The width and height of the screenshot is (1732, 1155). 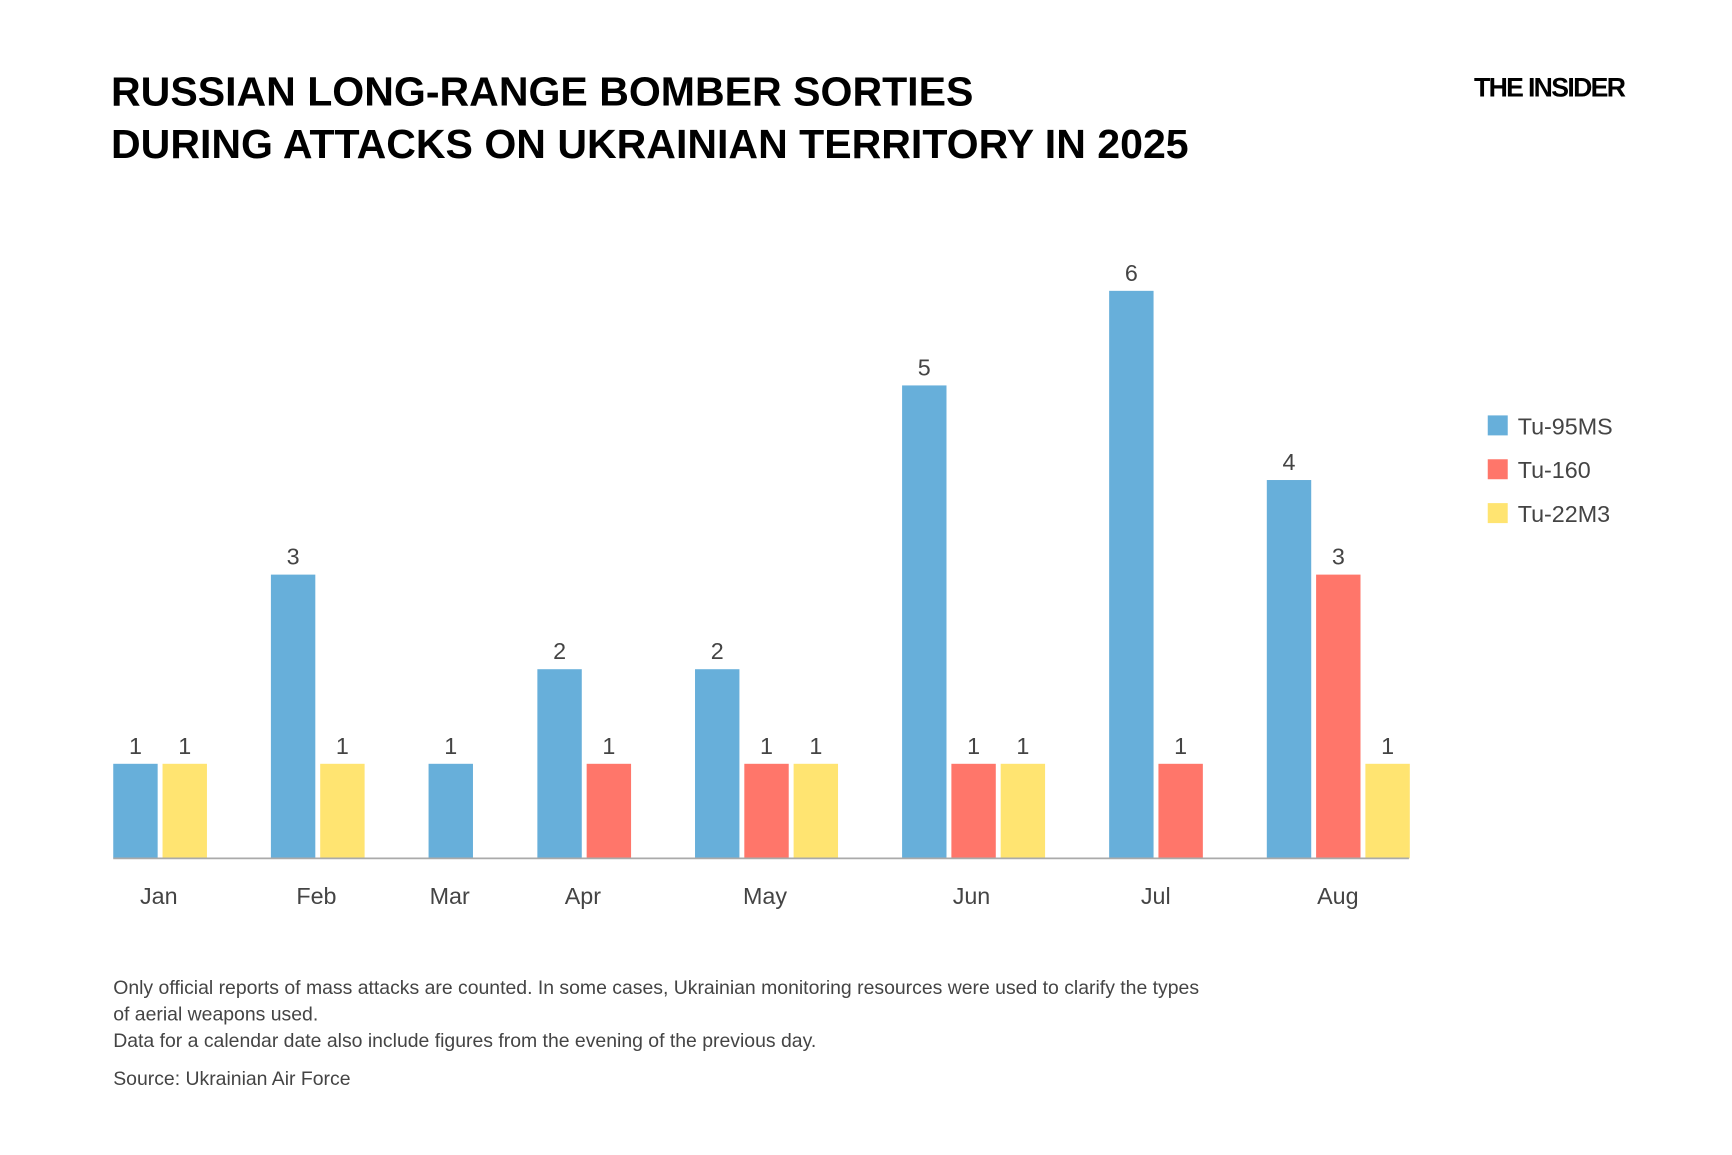 I want to click on x-tick-label-jul: Jul, so click(x=1156, y=896).